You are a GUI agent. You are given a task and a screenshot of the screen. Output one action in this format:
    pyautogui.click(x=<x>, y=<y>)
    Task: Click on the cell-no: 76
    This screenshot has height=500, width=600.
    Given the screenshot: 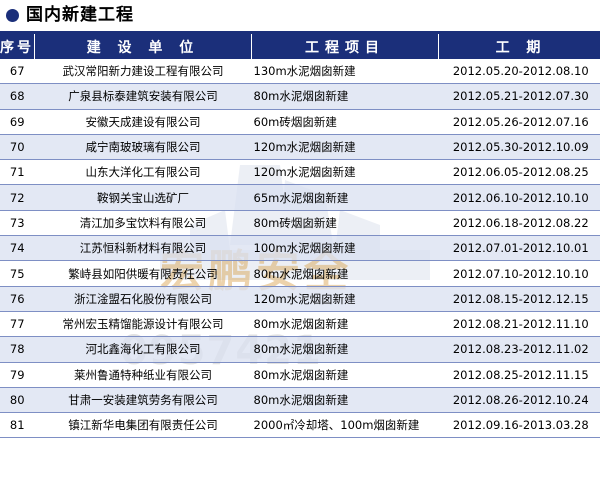 What is the action you would take?
    pyautogui.click(x=17, y=299)
    